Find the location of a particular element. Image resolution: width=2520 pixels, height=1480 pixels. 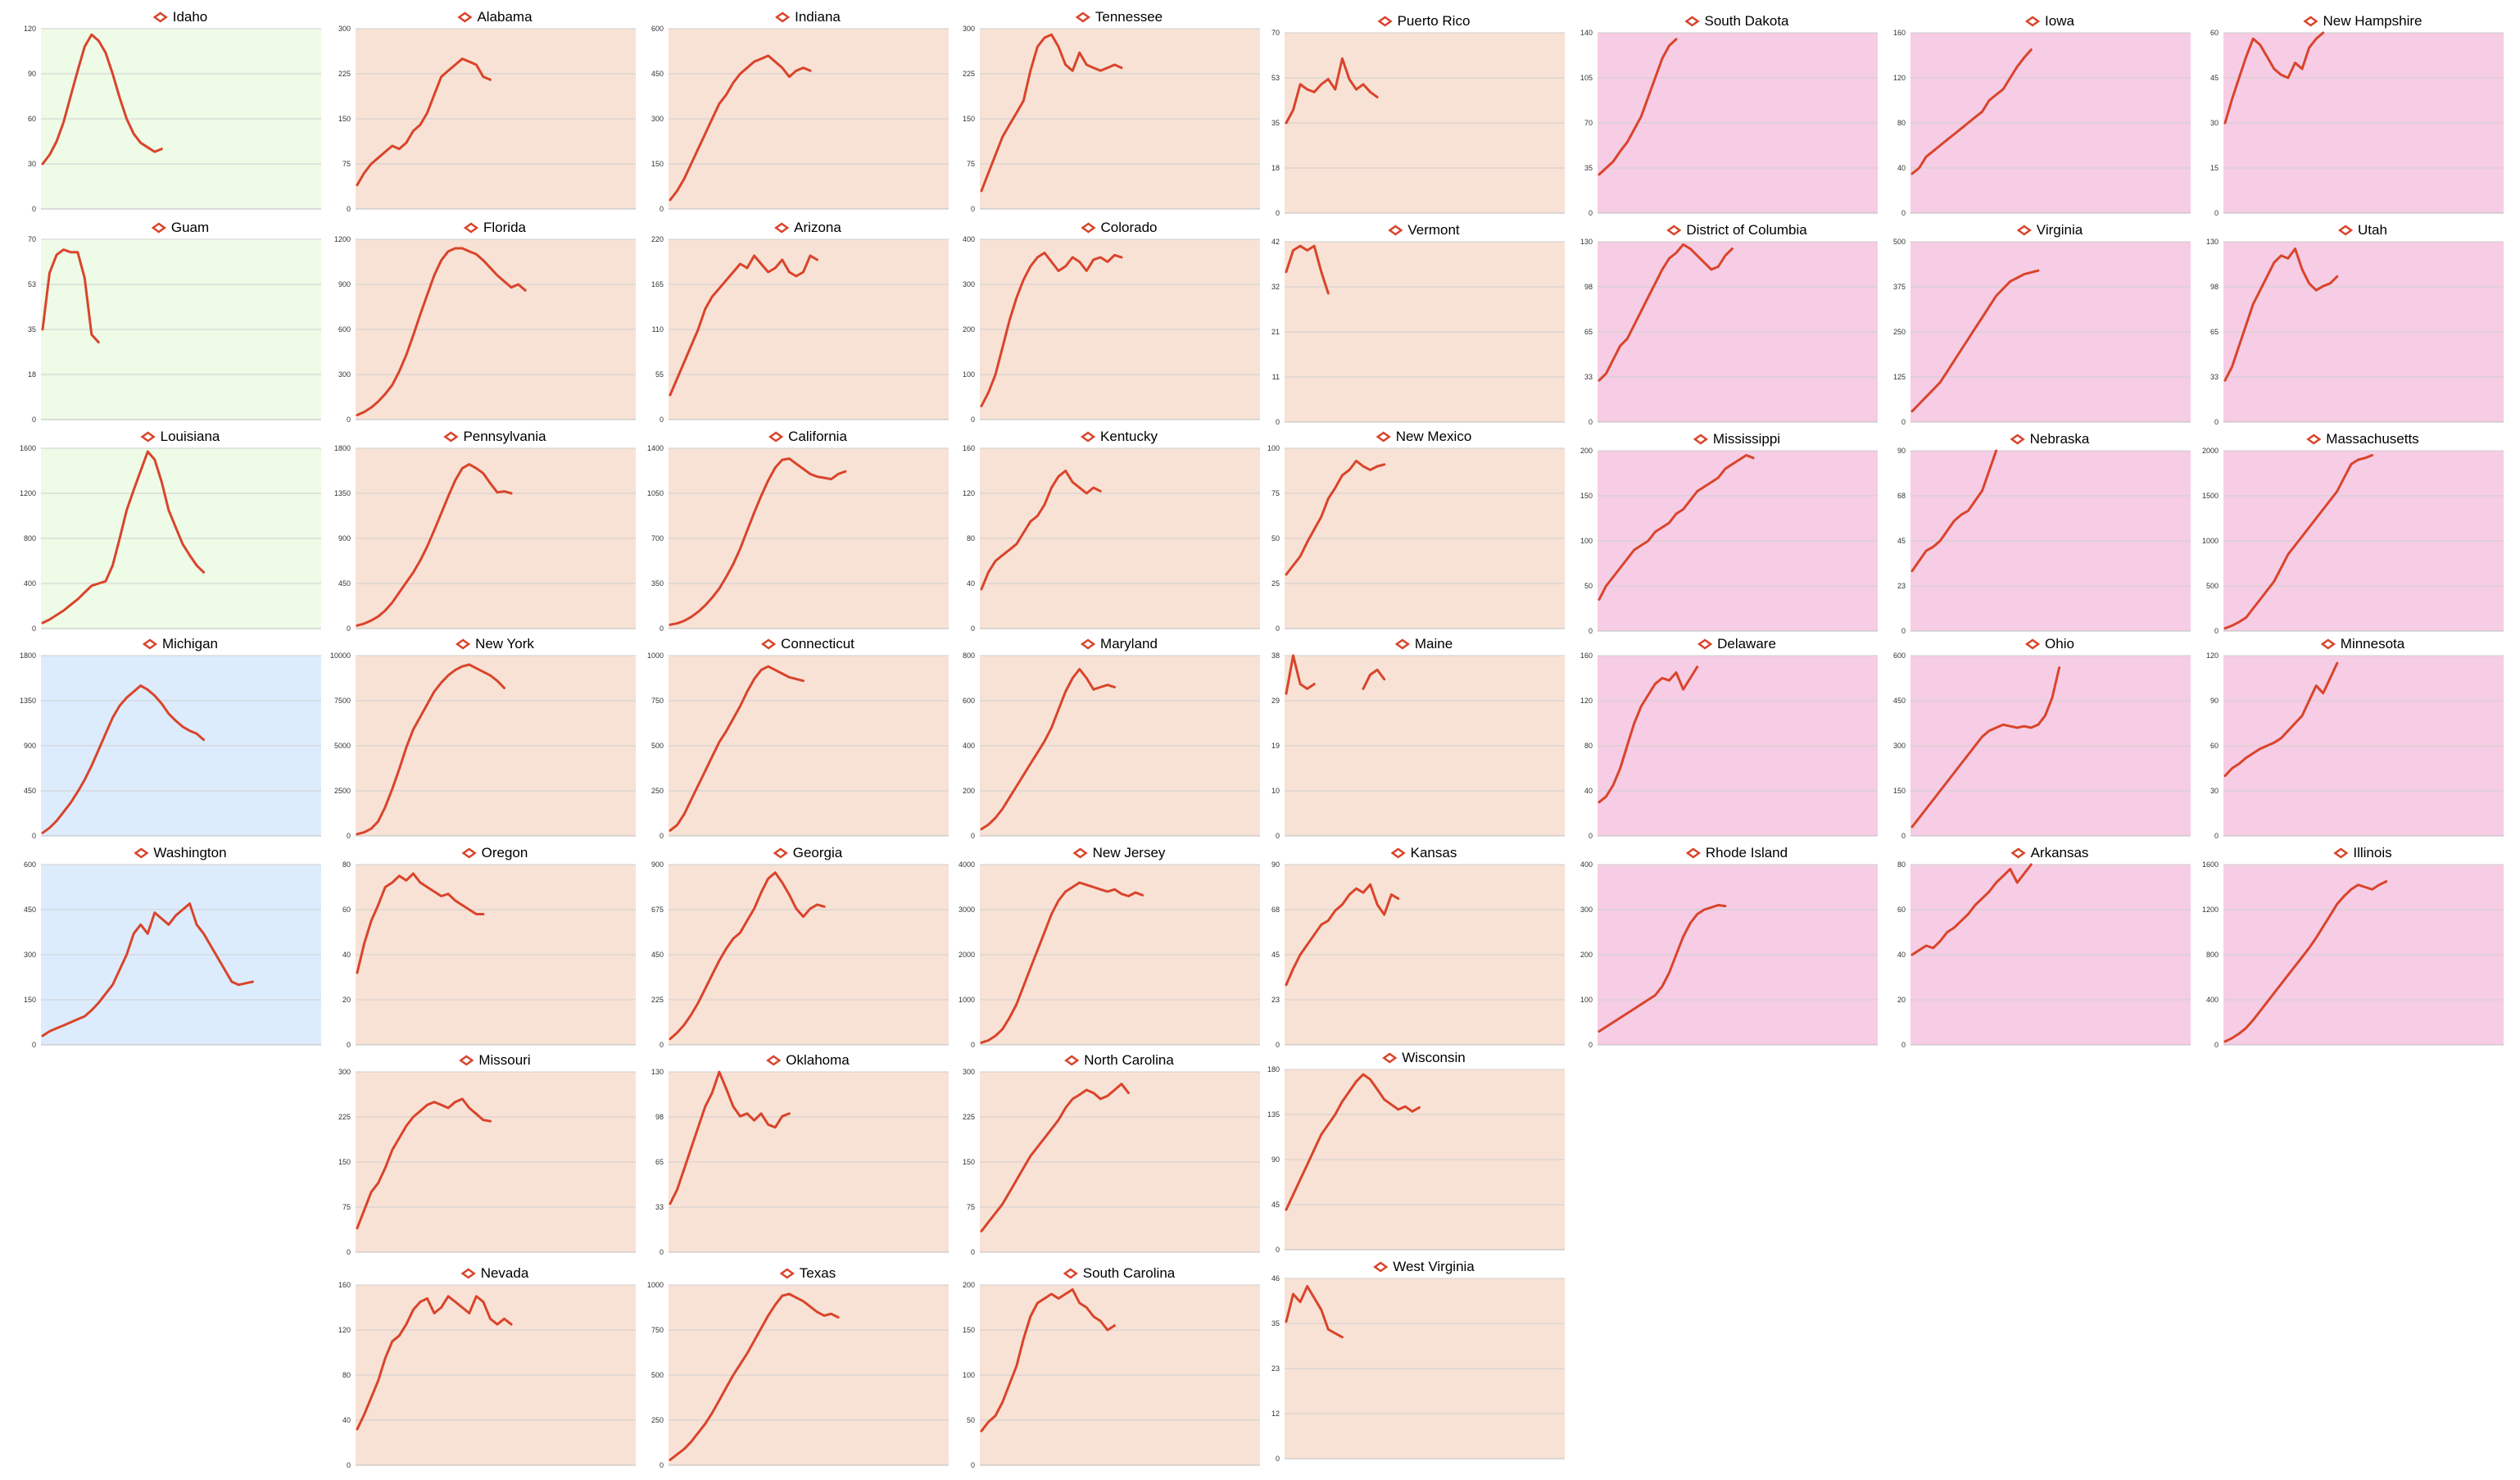

legend: New Mexico is located at coordinates (1423, 436).